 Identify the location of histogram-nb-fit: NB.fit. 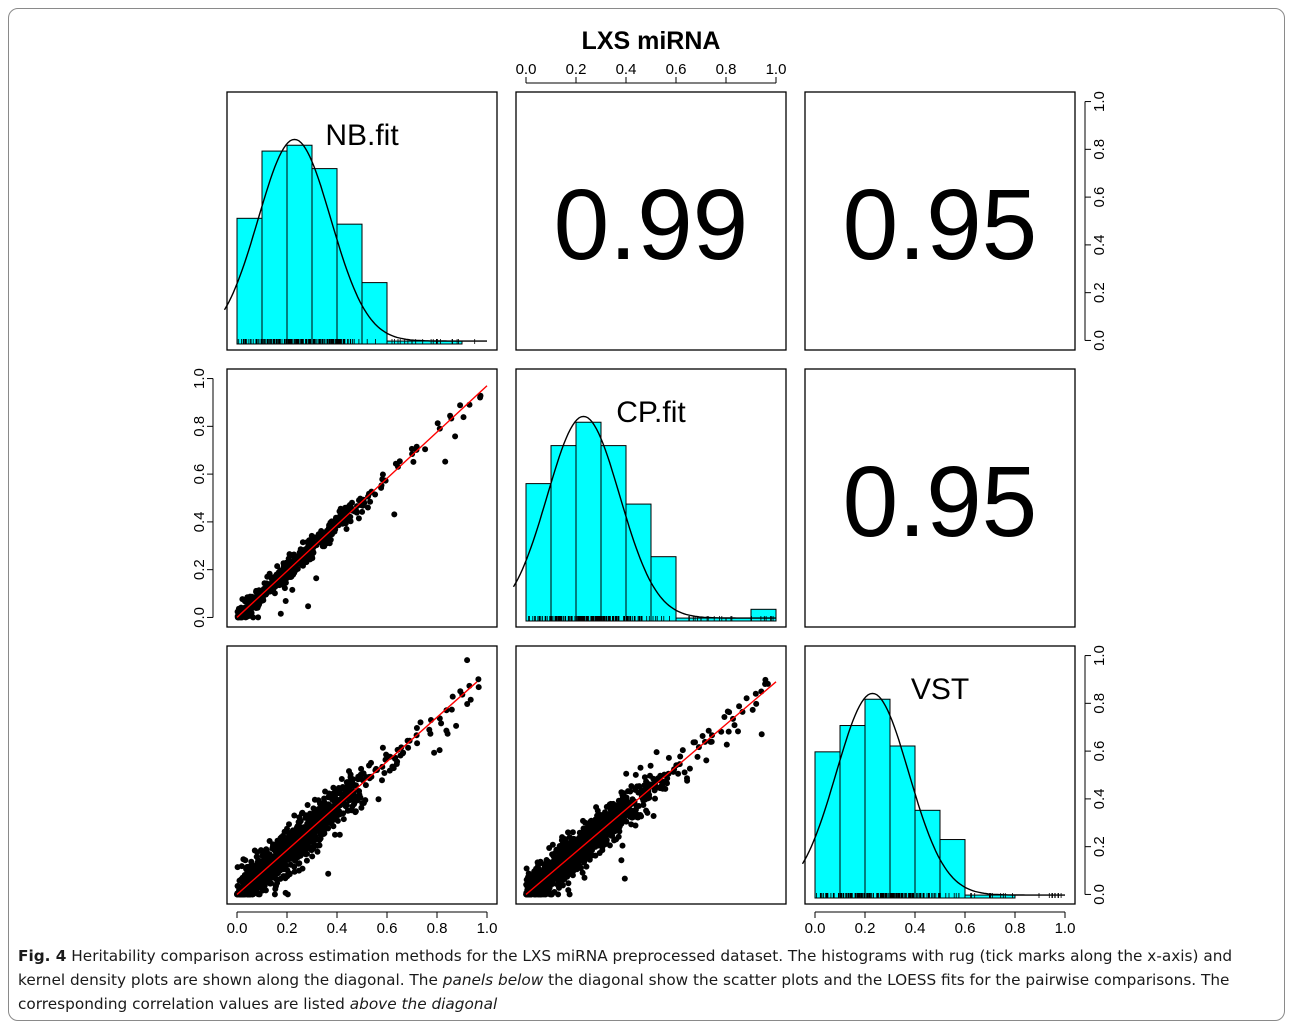
(355, 232).